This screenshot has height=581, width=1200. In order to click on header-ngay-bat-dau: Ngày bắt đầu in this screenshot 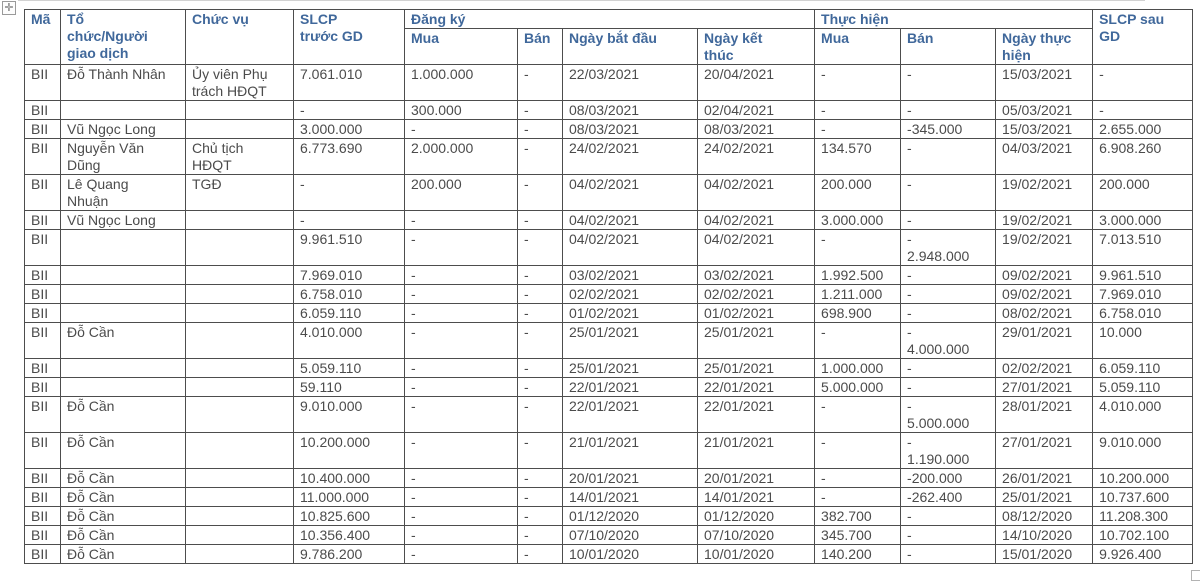, I will do `click(630, 46)`.